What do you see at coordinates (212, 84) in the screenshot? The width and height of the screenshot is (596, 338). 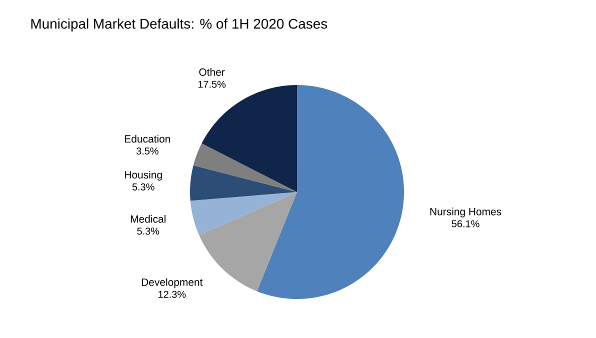 I see `data-label: 17.5%` at bounding box center [212, 84].